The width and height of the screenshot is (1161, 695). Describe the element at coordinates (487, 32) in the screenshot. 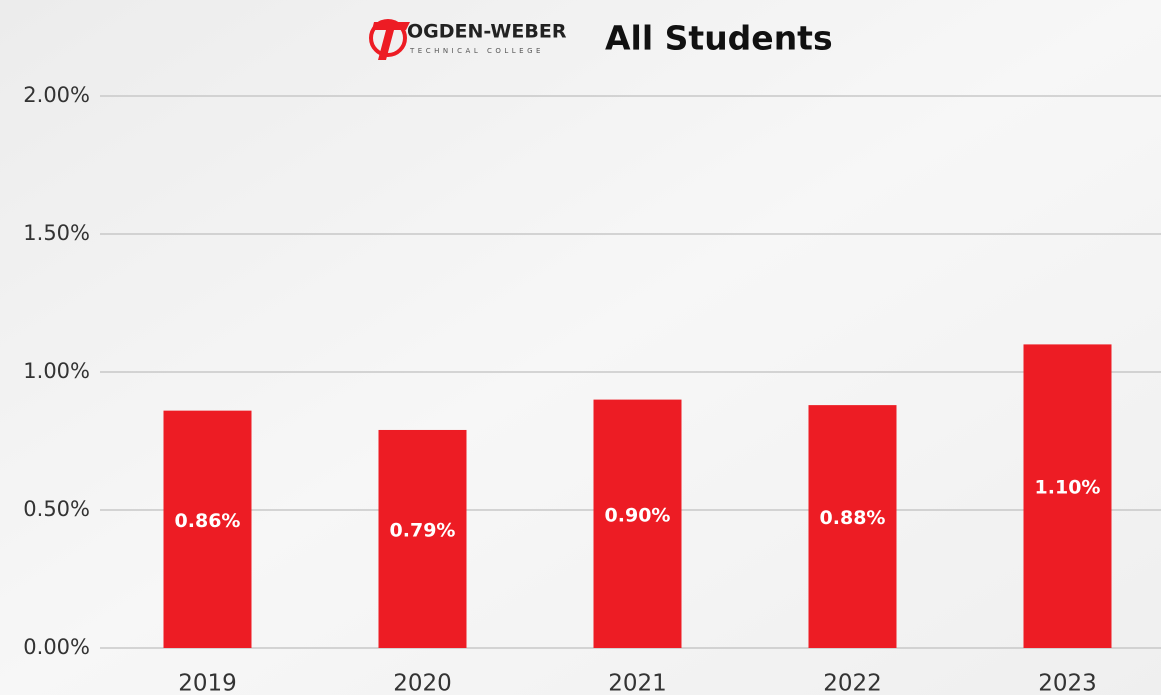

I see `logo-name: OGDEN-WEBER` at that location.